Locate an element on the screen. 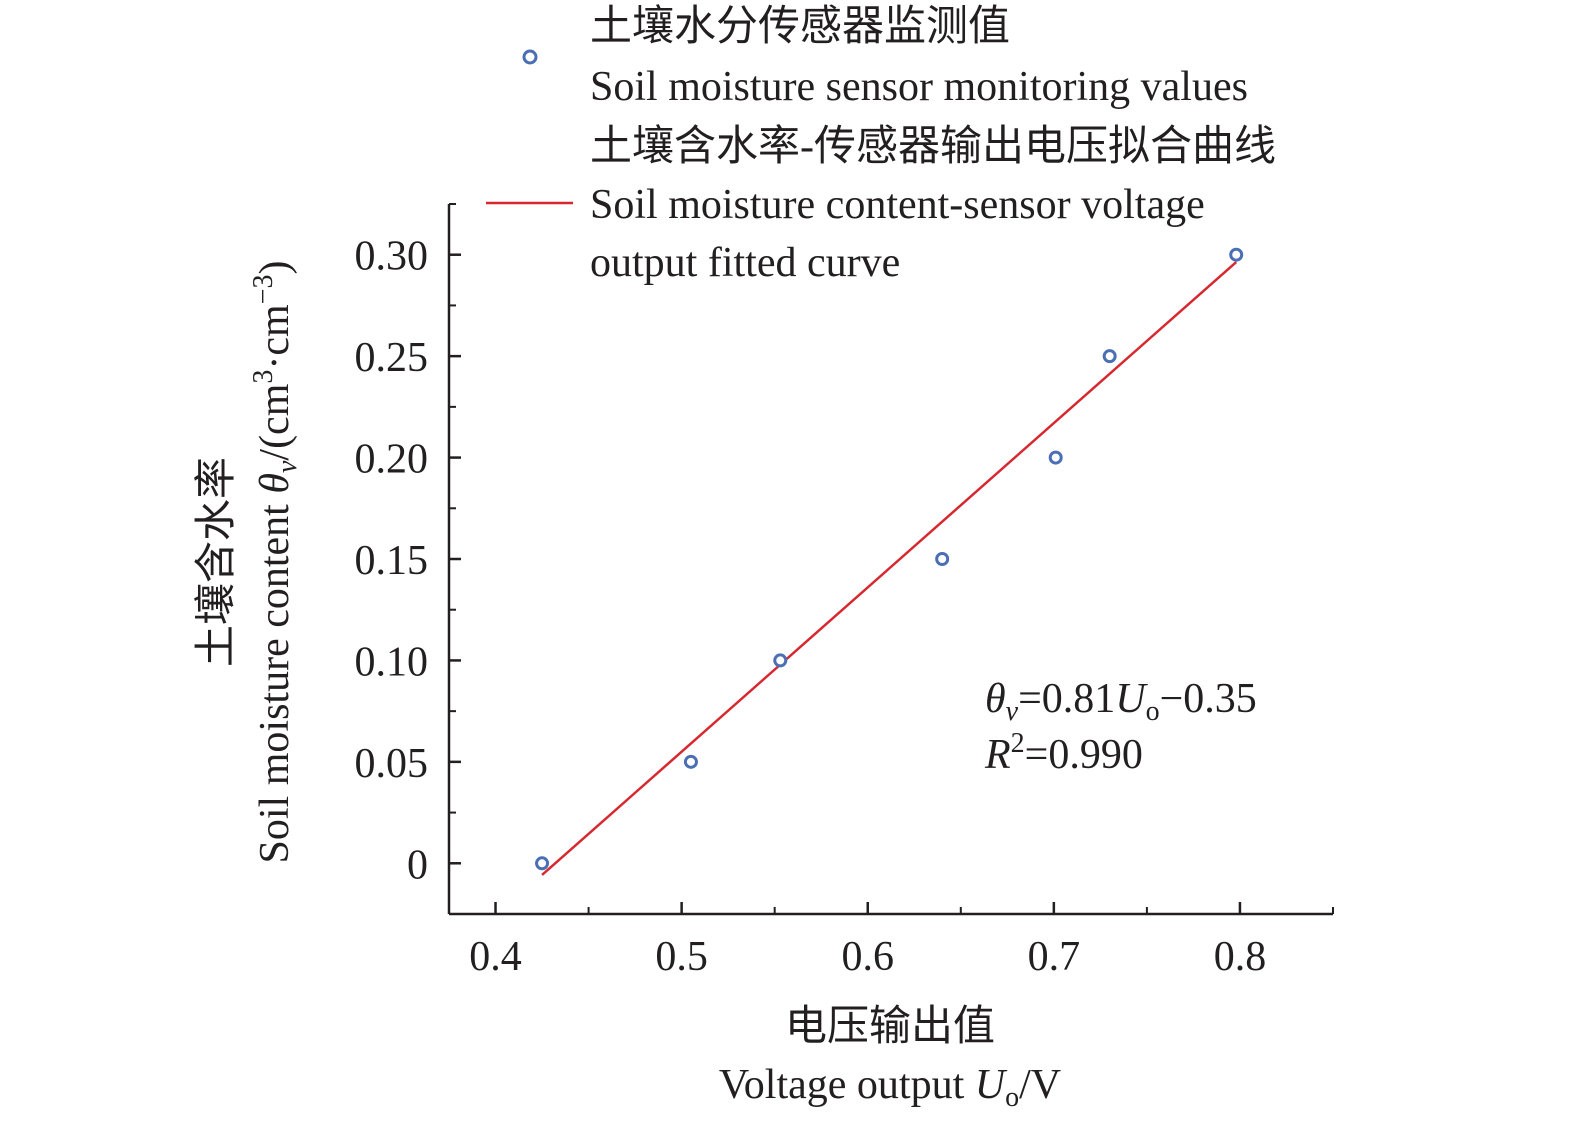 This screenshot has height=1127, width=1575. x-axis-title-cn: 电压输出值 is located at coordinates (890, 1027).